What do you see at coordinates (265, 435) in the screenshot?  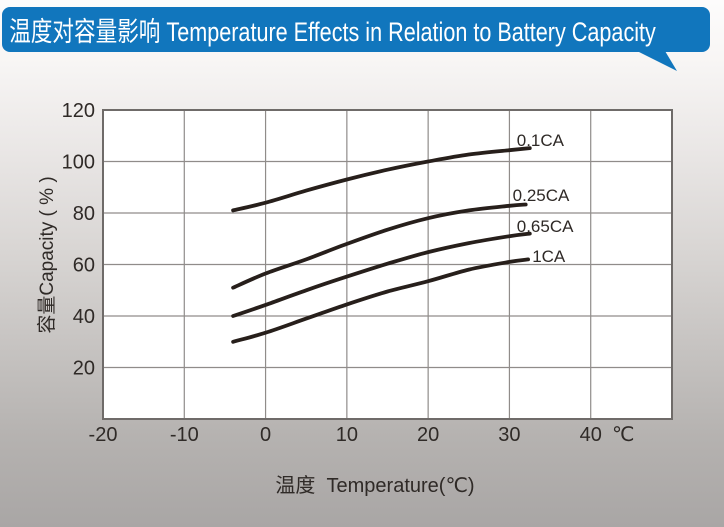 I see `x-tick-label: 0` at bounding box center [265, 435].